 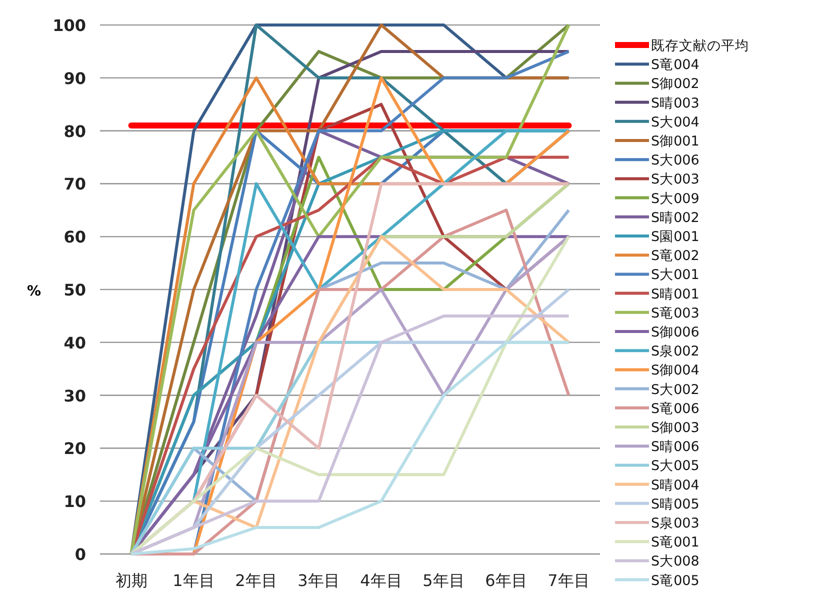 What do you see at coordinates (675, 294) in the screenshot?
I see `legend-label: S晴001` at bounding box center [675, 294].